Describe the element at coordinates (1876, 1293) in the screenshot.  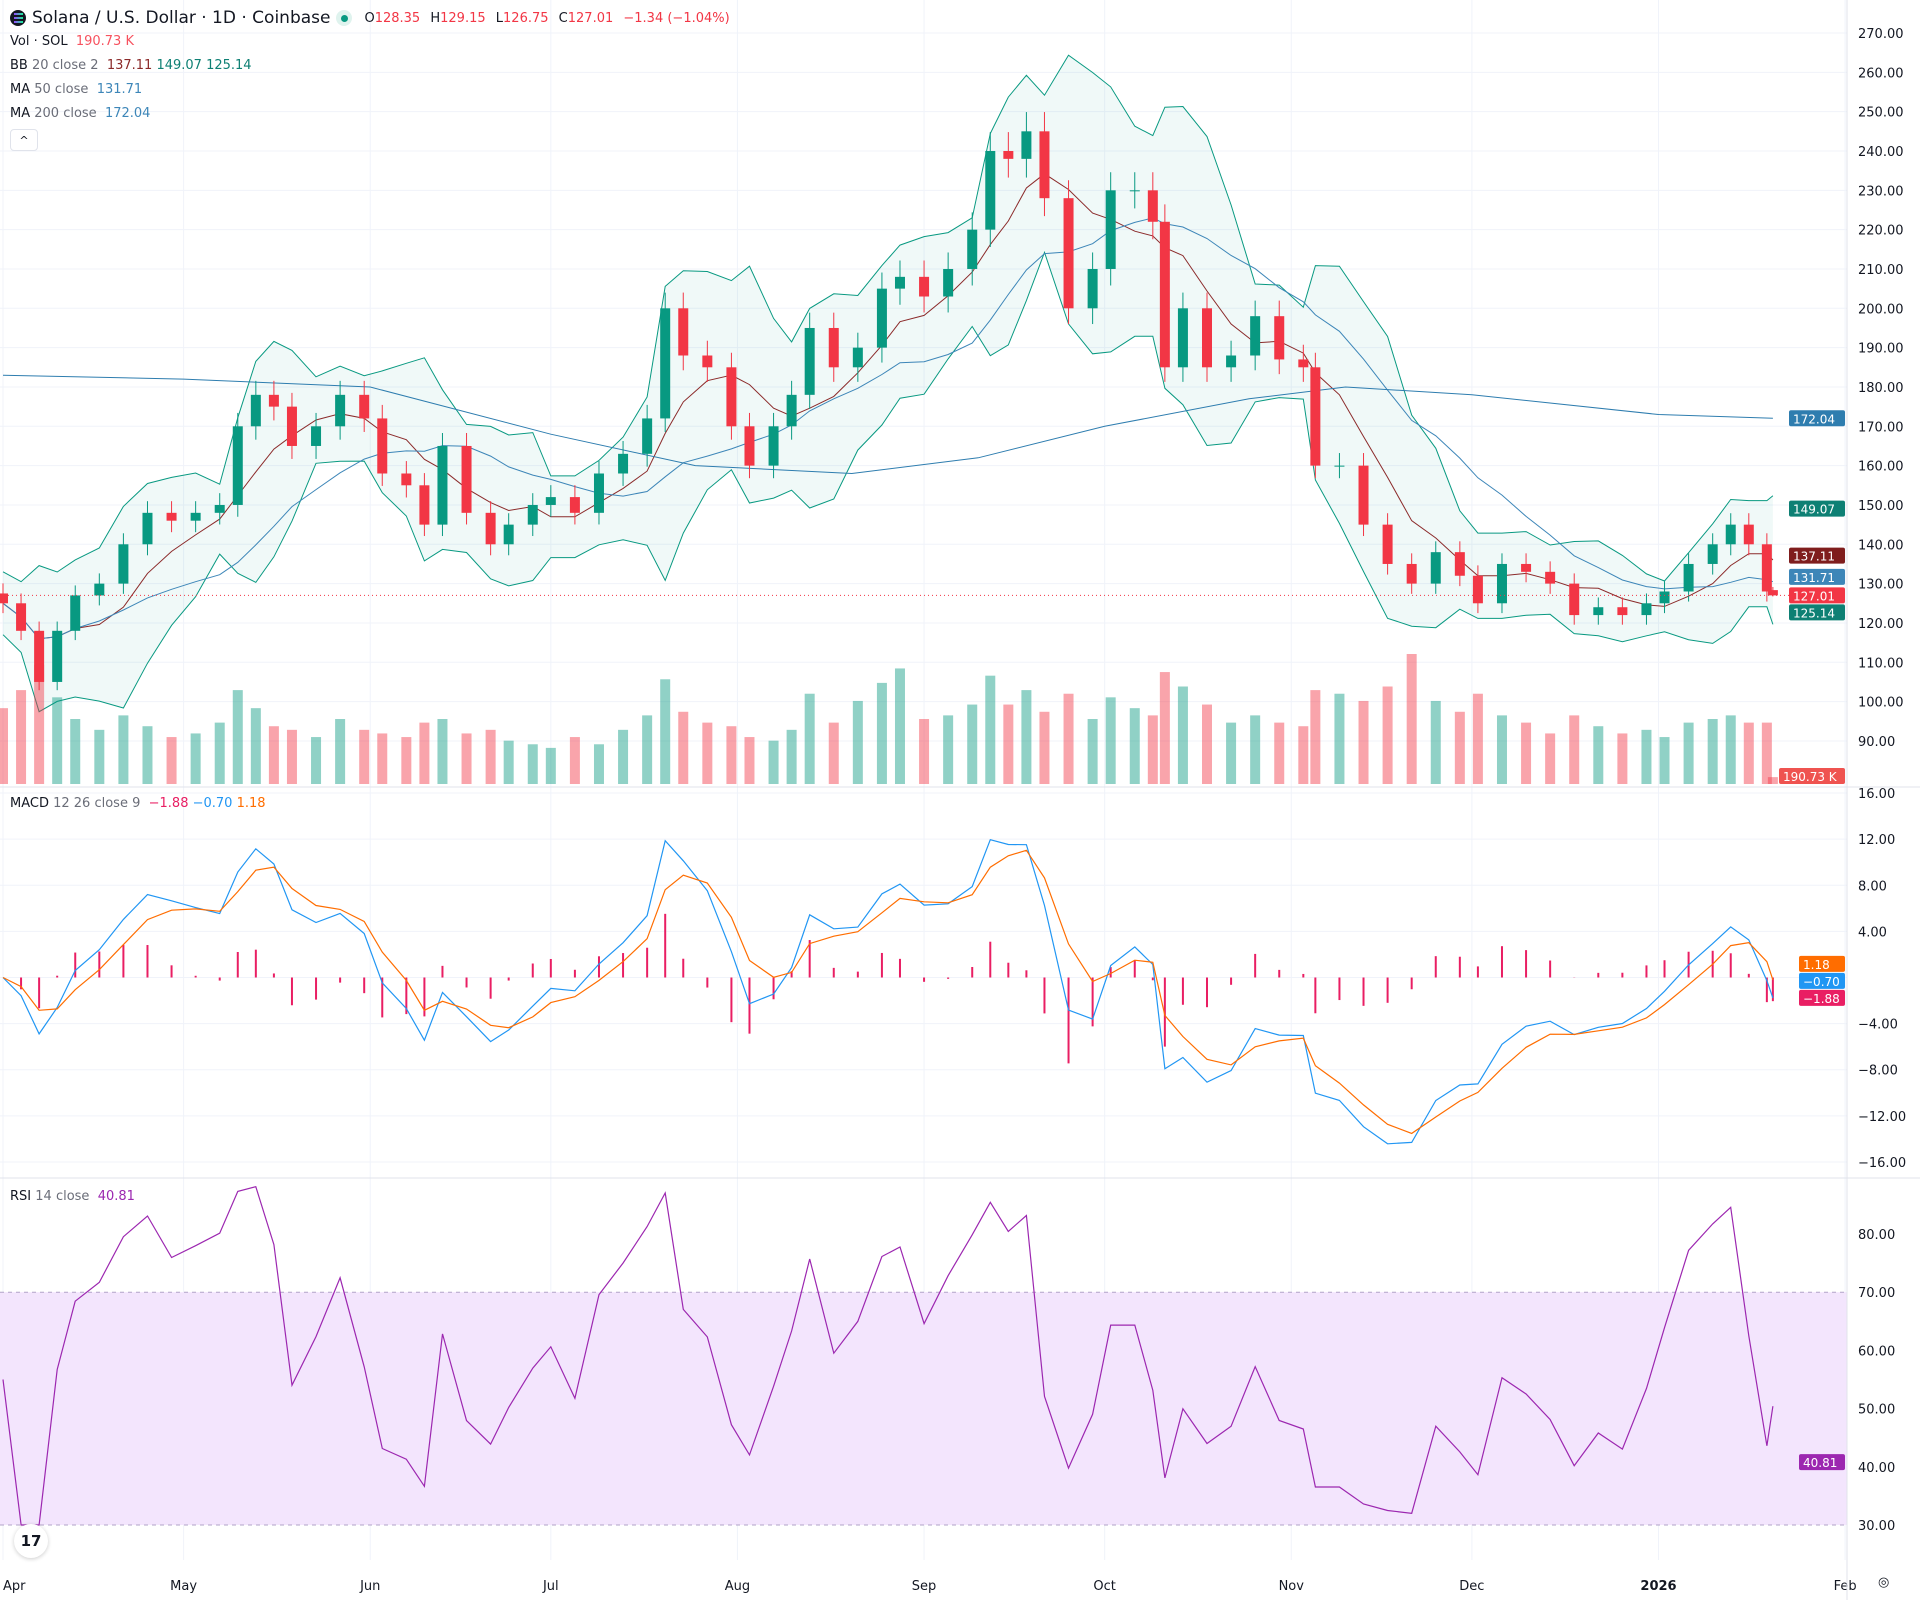
I see `rsi-tick-label: 70.00` at that location.